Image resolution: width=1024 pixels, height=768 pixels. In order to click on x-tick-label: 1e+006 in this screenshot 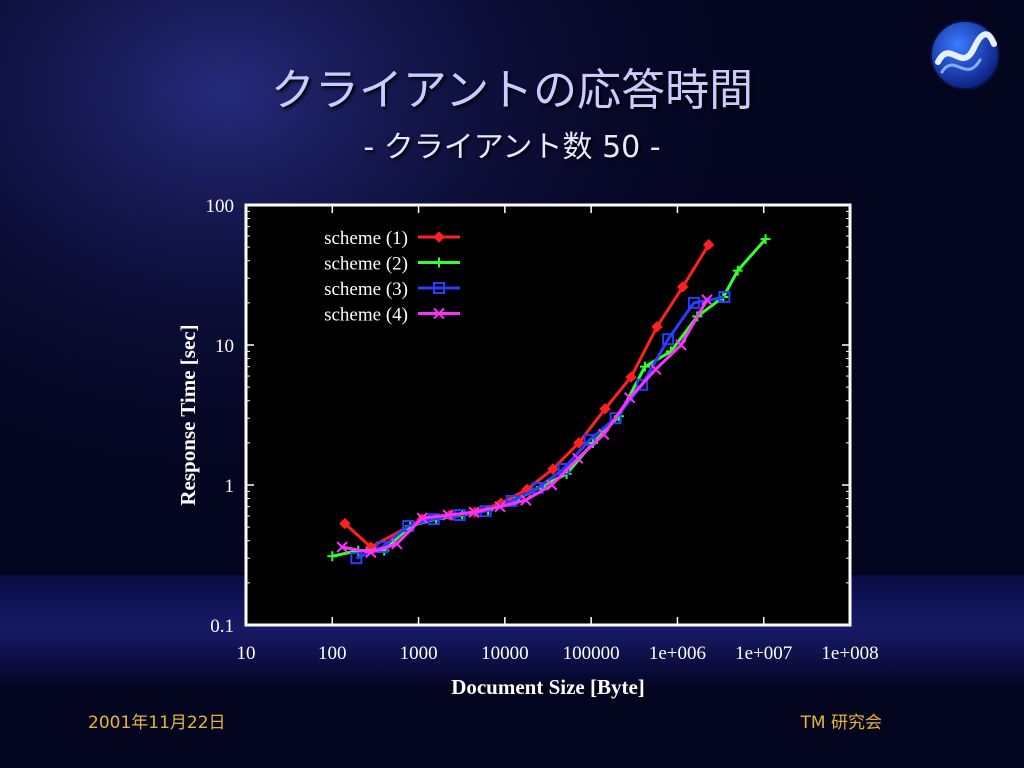, I will do `click(677, 653)`.